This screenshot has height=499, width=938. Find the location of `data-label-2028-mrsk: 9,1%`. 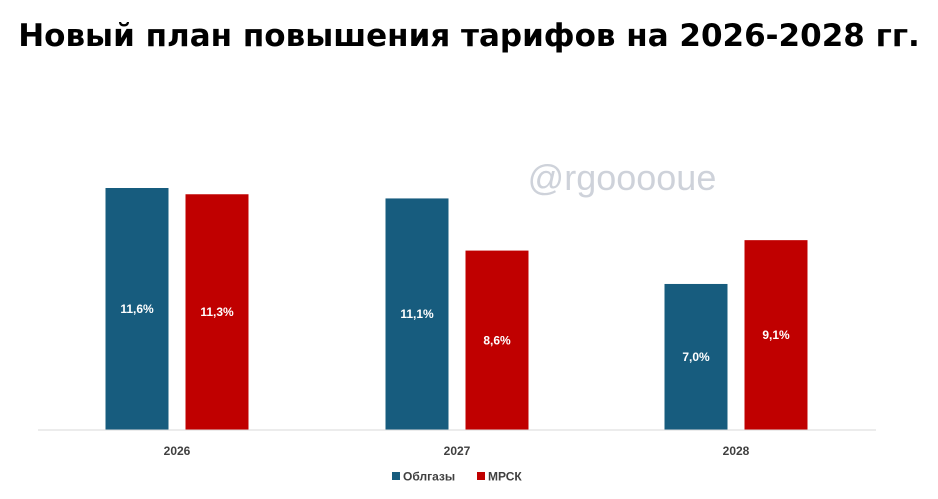

data-label-2028-mrsk: 9,1% is located at coordinates (776, 335).